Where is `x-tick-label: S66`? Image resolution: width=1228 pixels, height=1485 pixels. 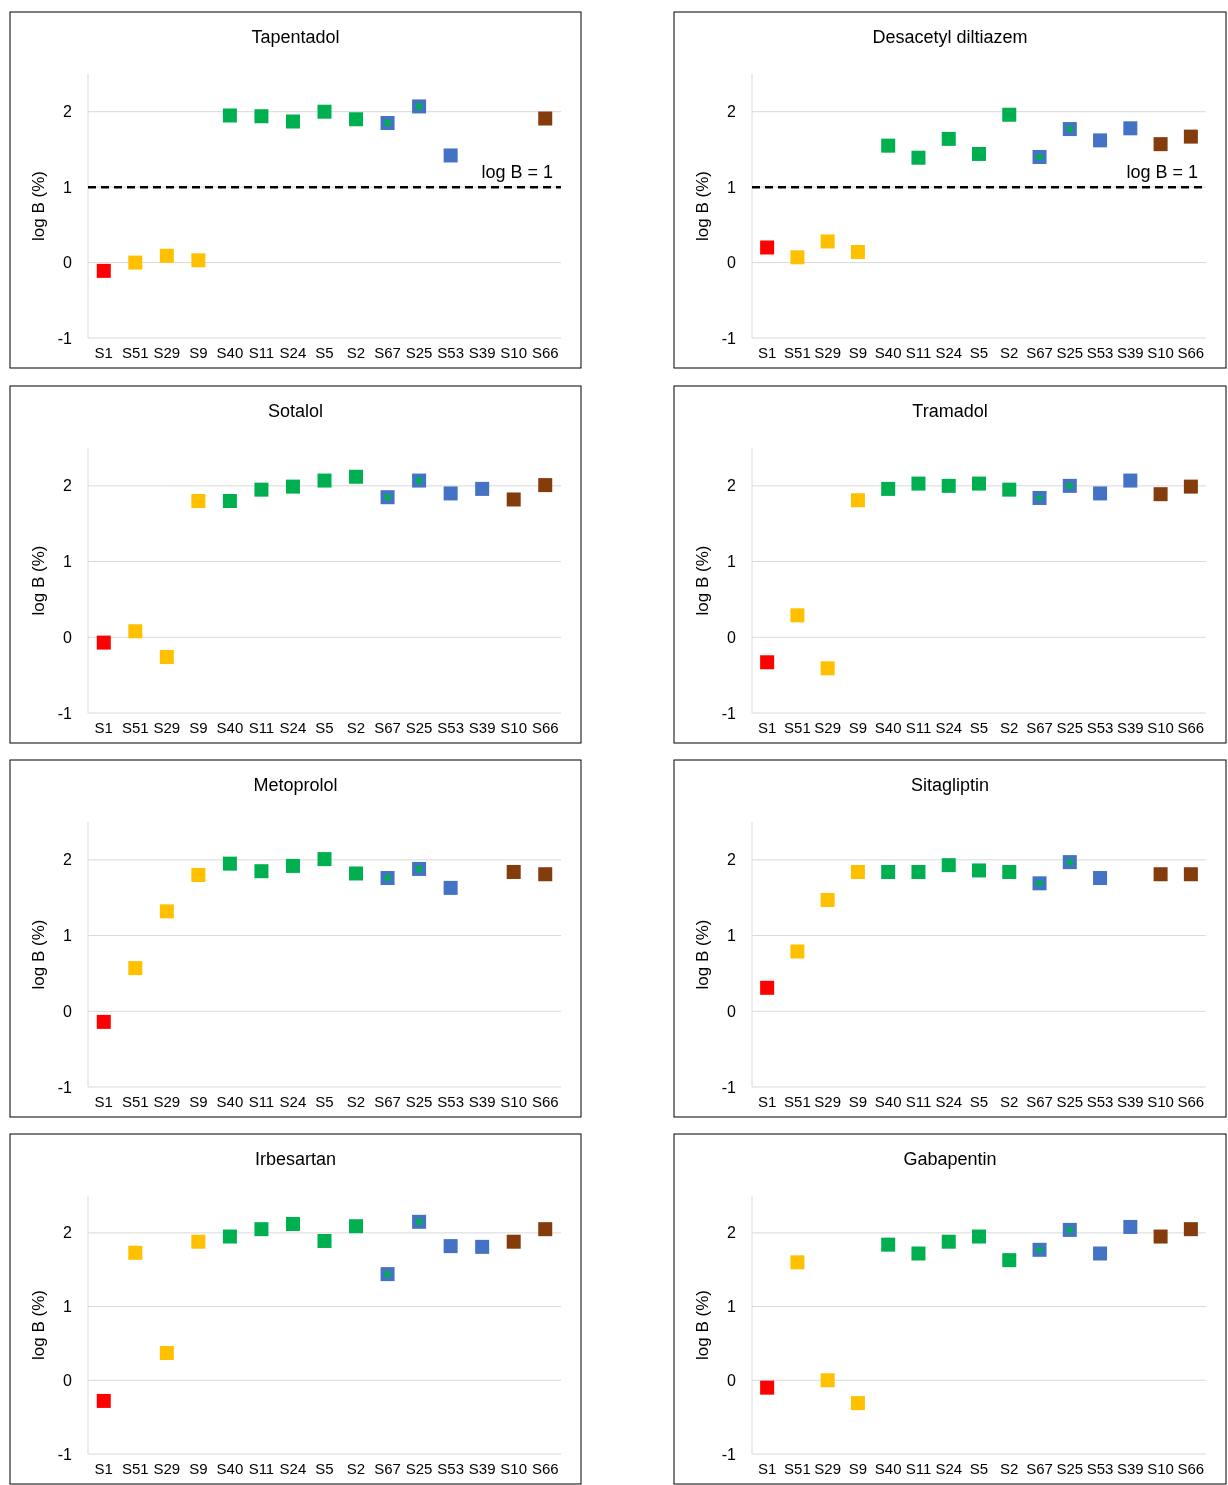 x-tick-label: S66 is located at coordinates (545, 727).